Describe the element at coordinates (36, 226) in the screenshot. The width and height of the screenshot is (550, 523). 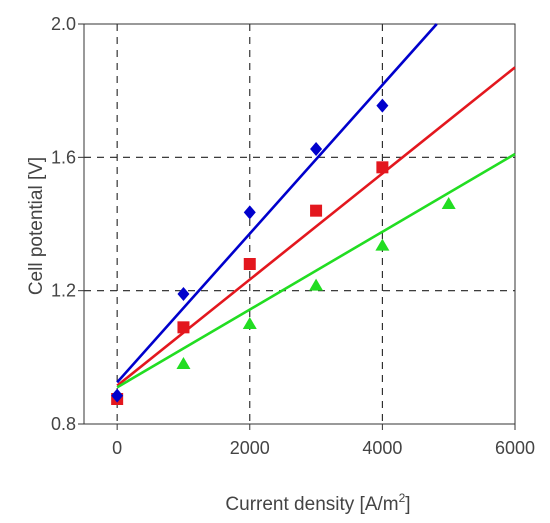
I see `y-axis-label: Cell potential [V]` at that location.